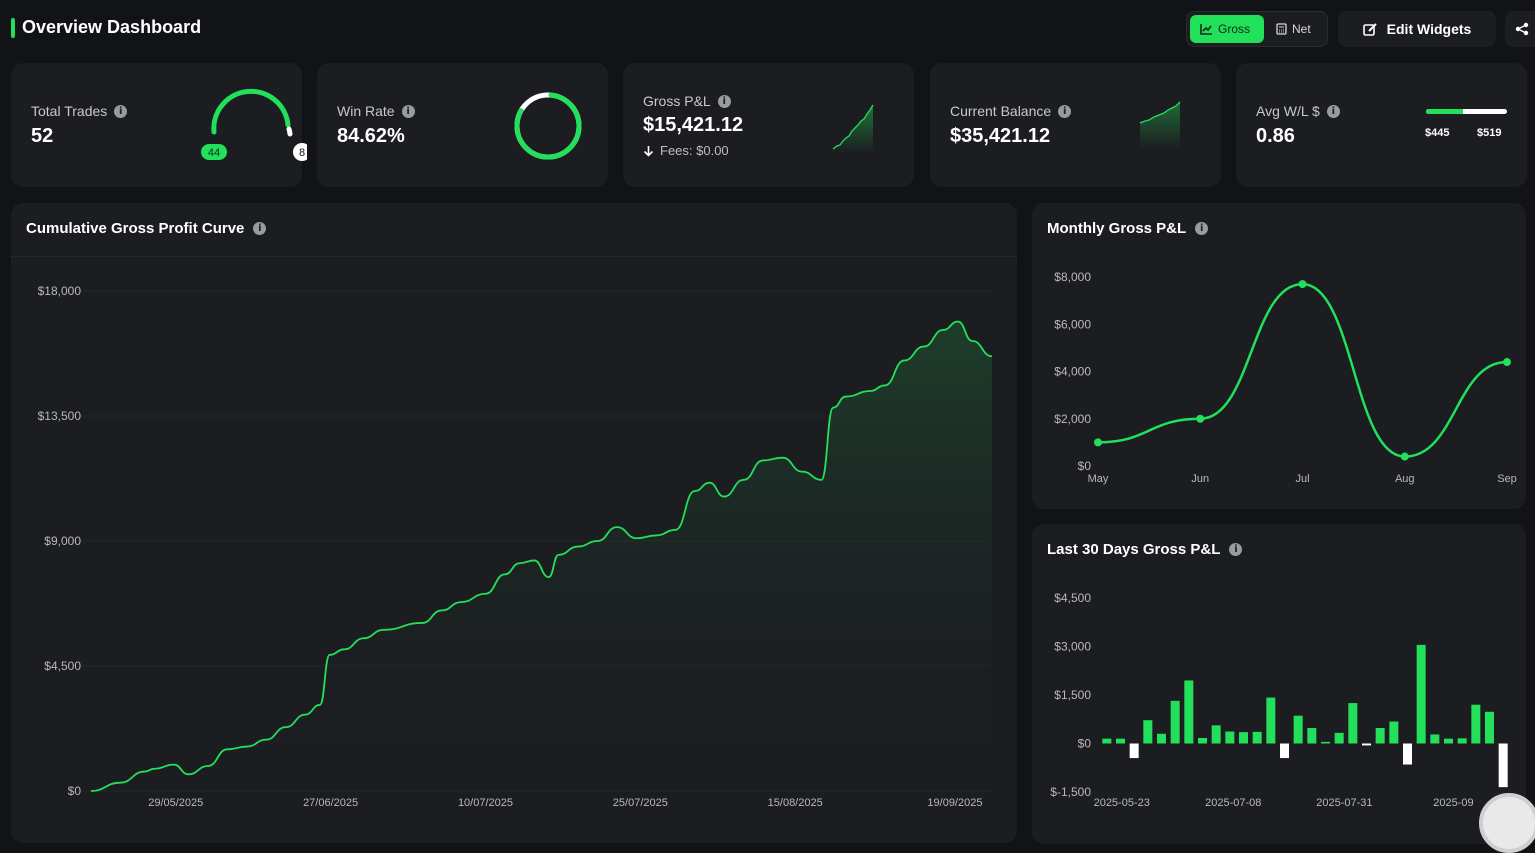 This screenshot has width=1535, height=853. I want to click on edit-icon, so click(1369, 29).